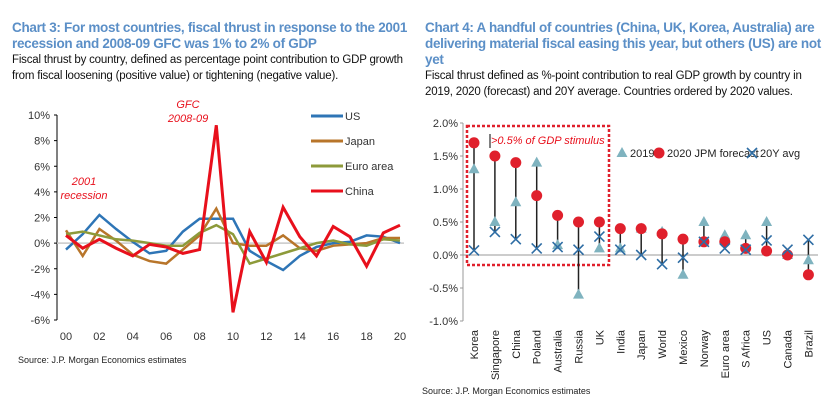  What do you see at coordinates (538, 347) in the screenshot?
I see `x-tick-label: Poland` at bounding box center [538, 347].